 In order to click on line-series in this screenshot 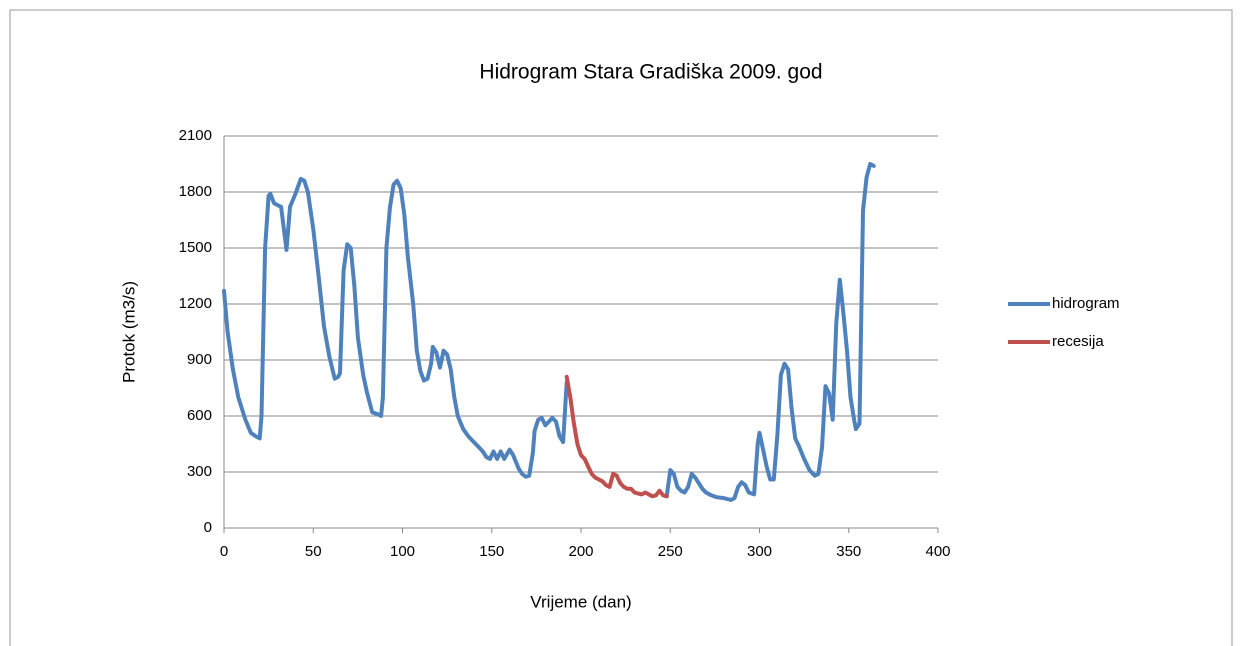, I will do `click(616, 436)`.